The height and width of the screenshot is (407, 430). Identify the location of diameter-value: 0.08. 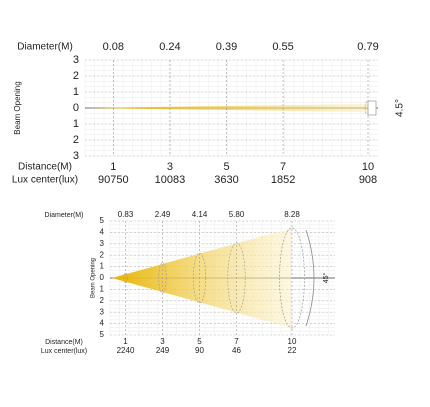
(113, 47).